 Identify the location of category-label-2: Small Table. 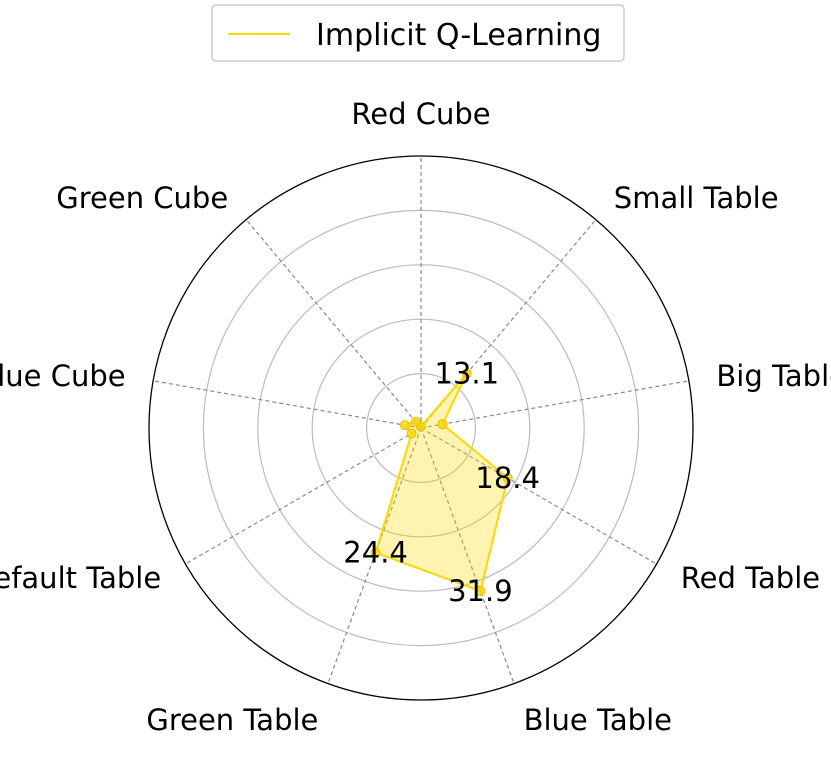
(696, 198).